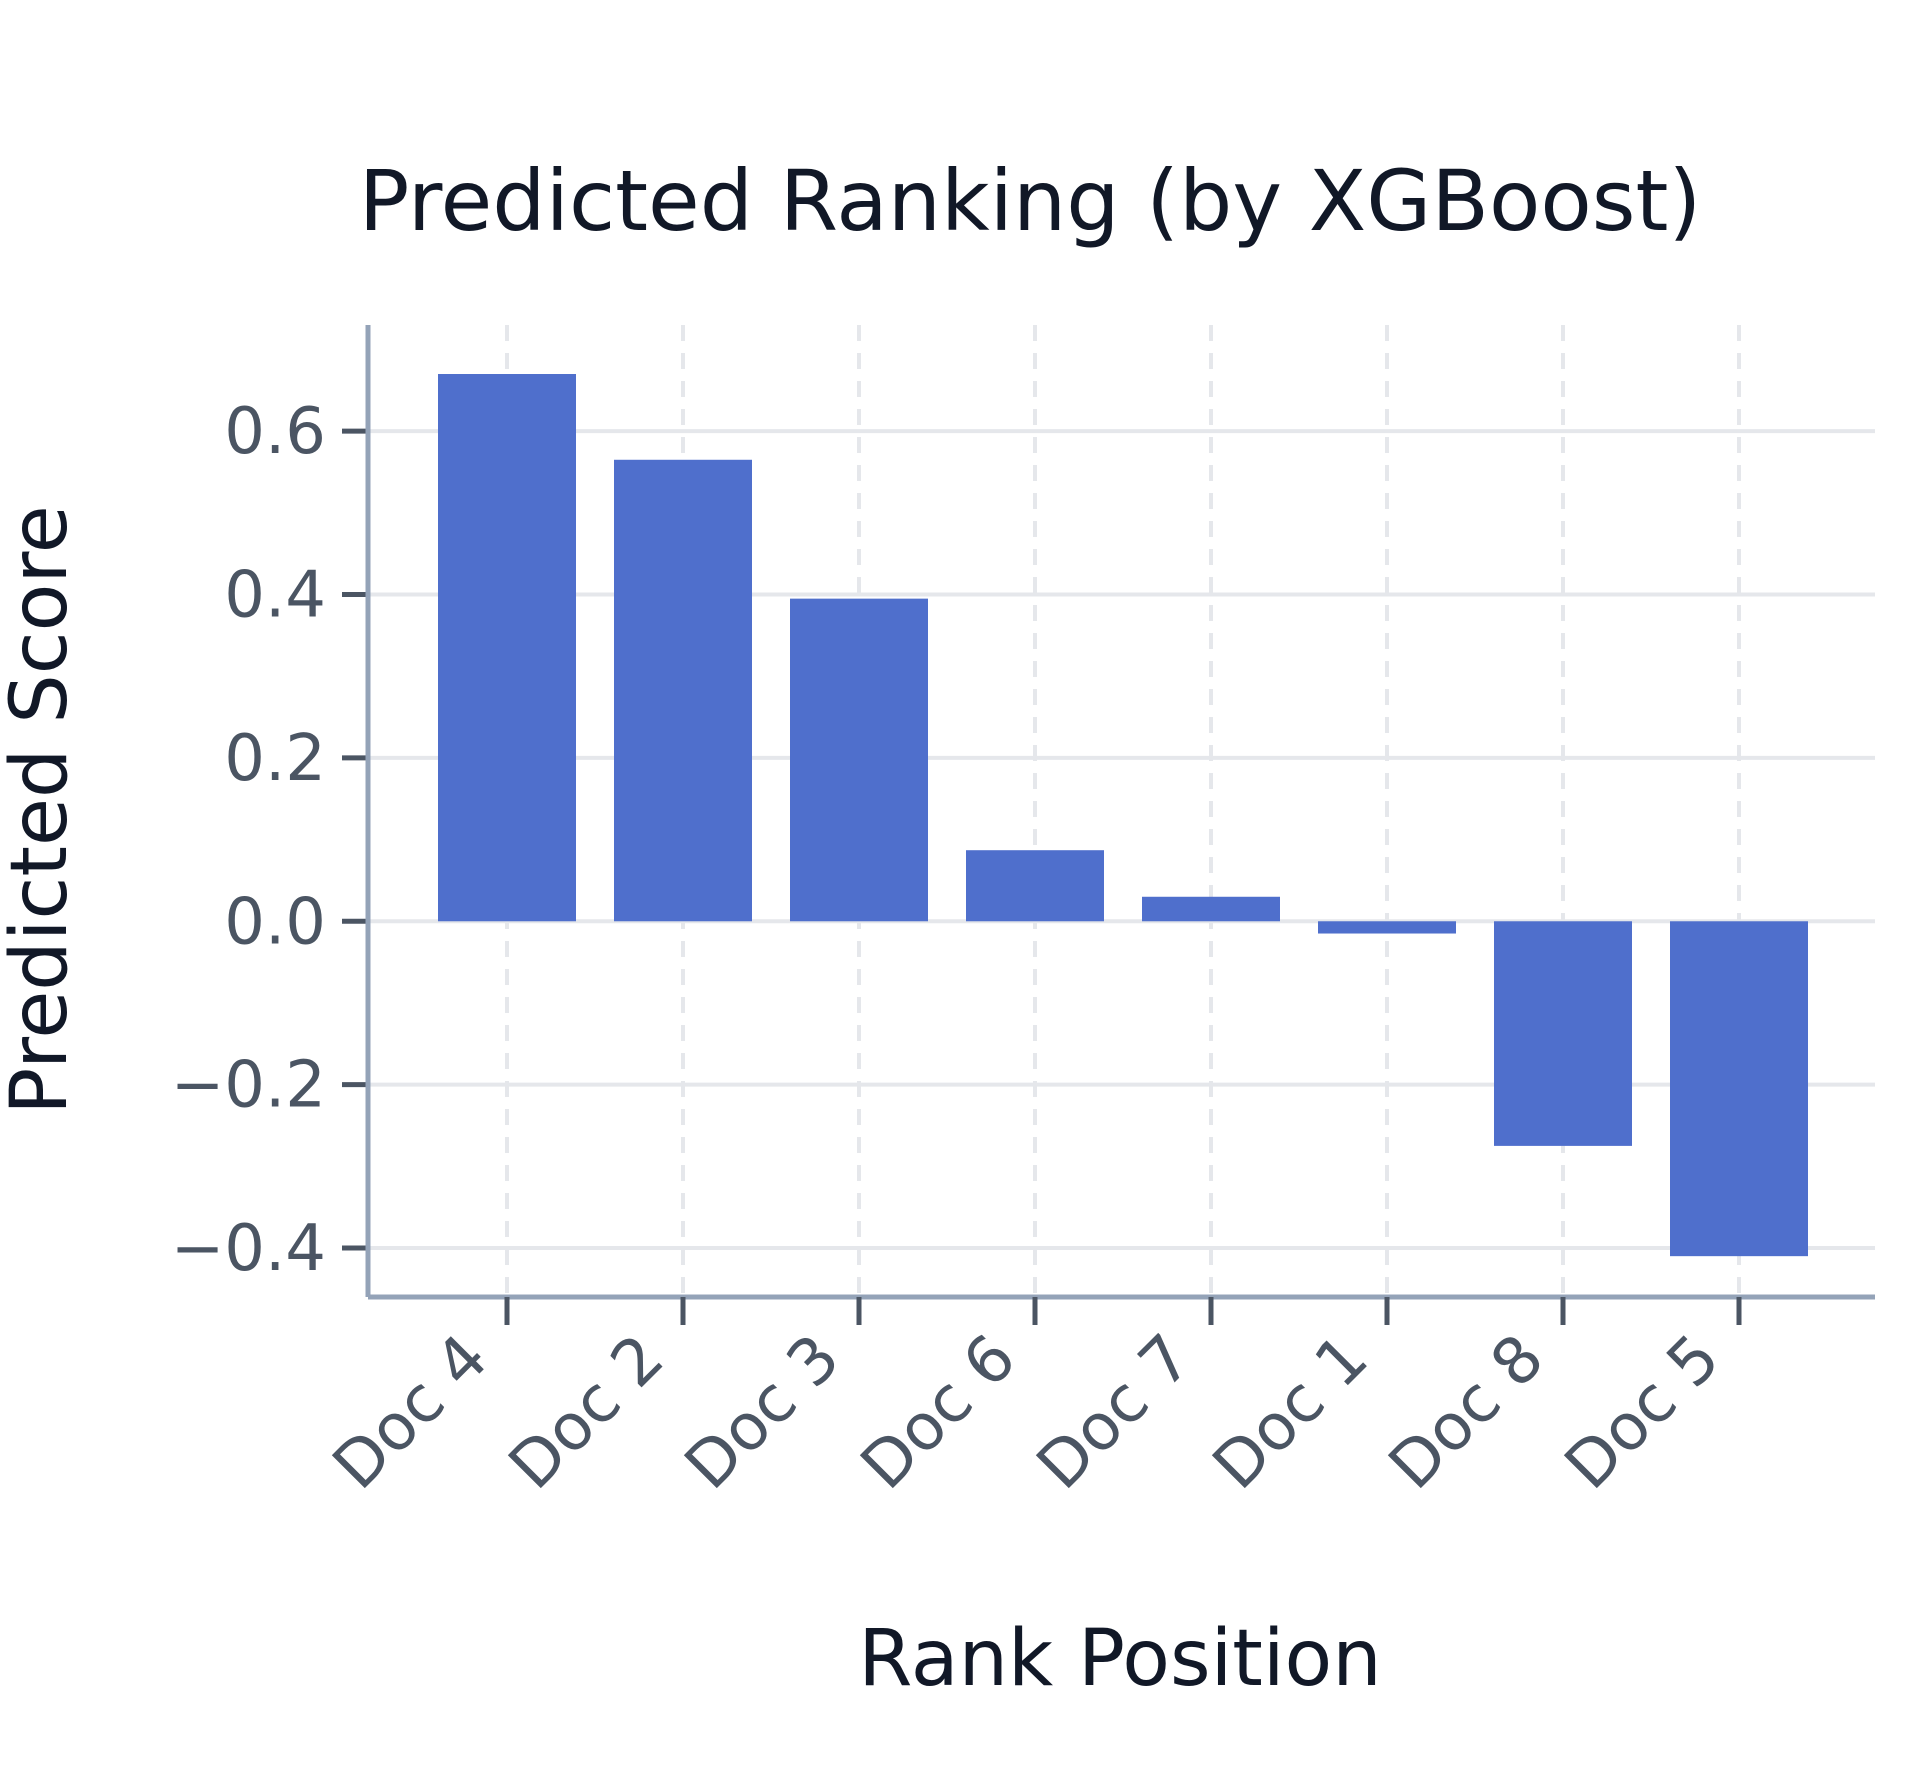  I want to click on x-axis-title: Rank Position, so click(1119, 1659).